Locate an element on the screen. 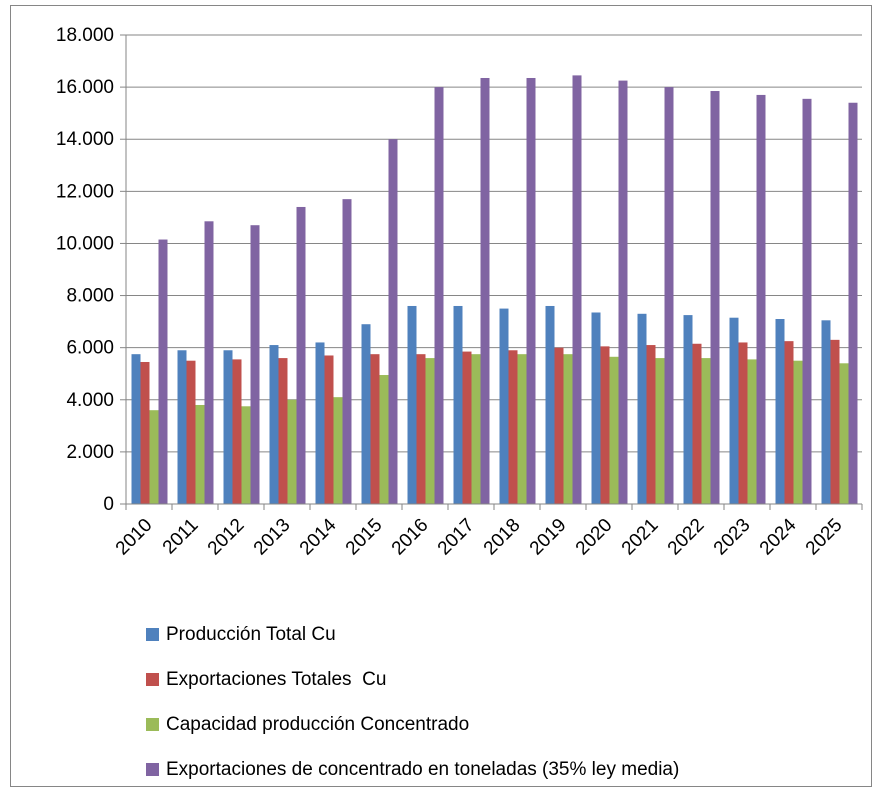  x-tick-label: 2024 is located at coordinates (778, 536).